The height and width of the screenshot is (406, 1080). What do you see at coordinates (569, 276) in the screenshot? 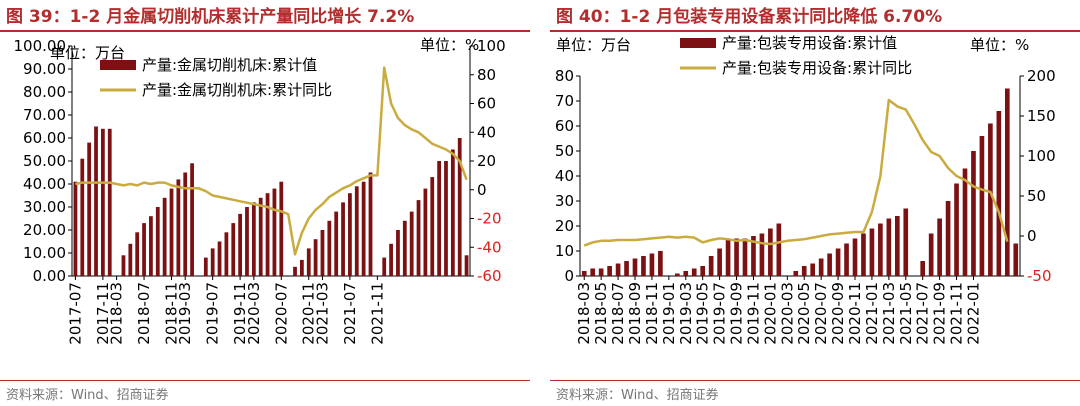
I see `y-tick-label-left: 0` at bounding box center [569, 276].